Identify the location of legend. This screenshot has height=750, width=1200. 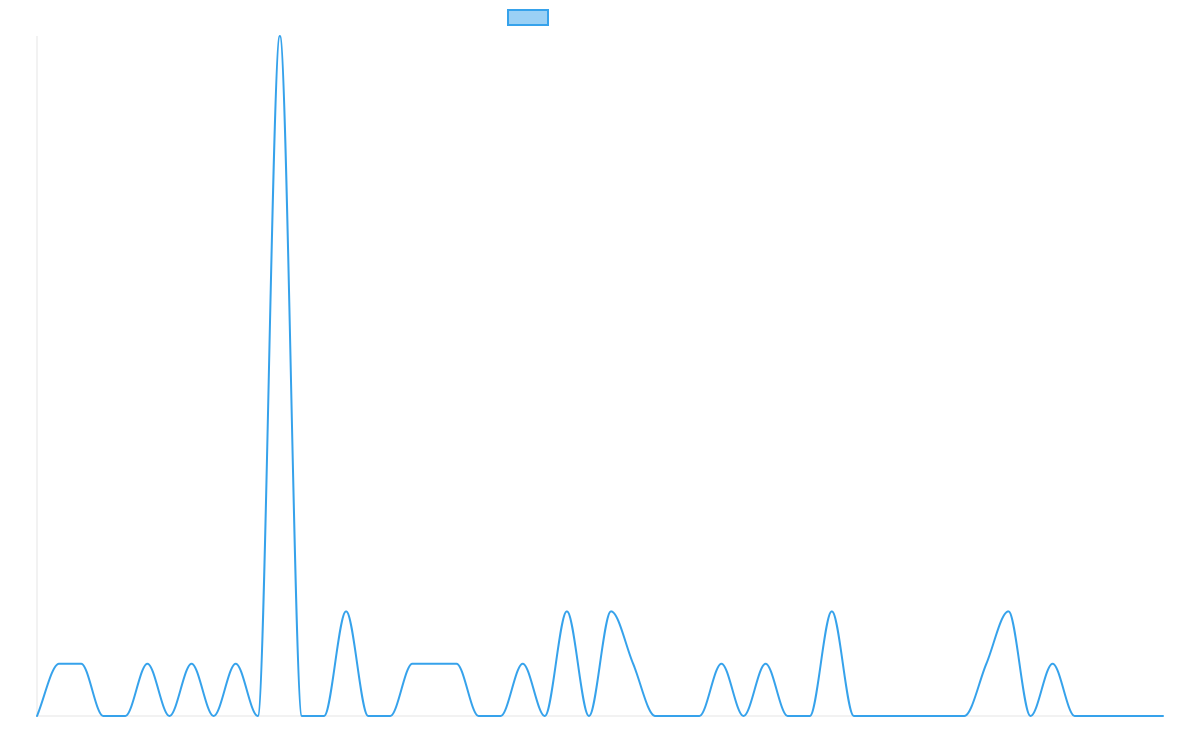
(528, 17).